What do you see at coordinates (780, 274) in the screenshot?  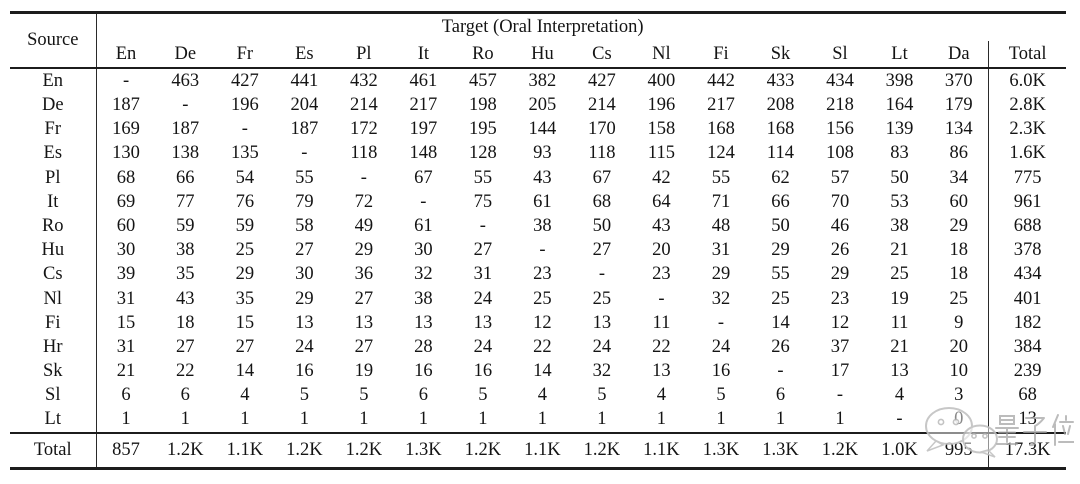 I see `cell-cs-sk: 55` at bounding box center [780, 274].